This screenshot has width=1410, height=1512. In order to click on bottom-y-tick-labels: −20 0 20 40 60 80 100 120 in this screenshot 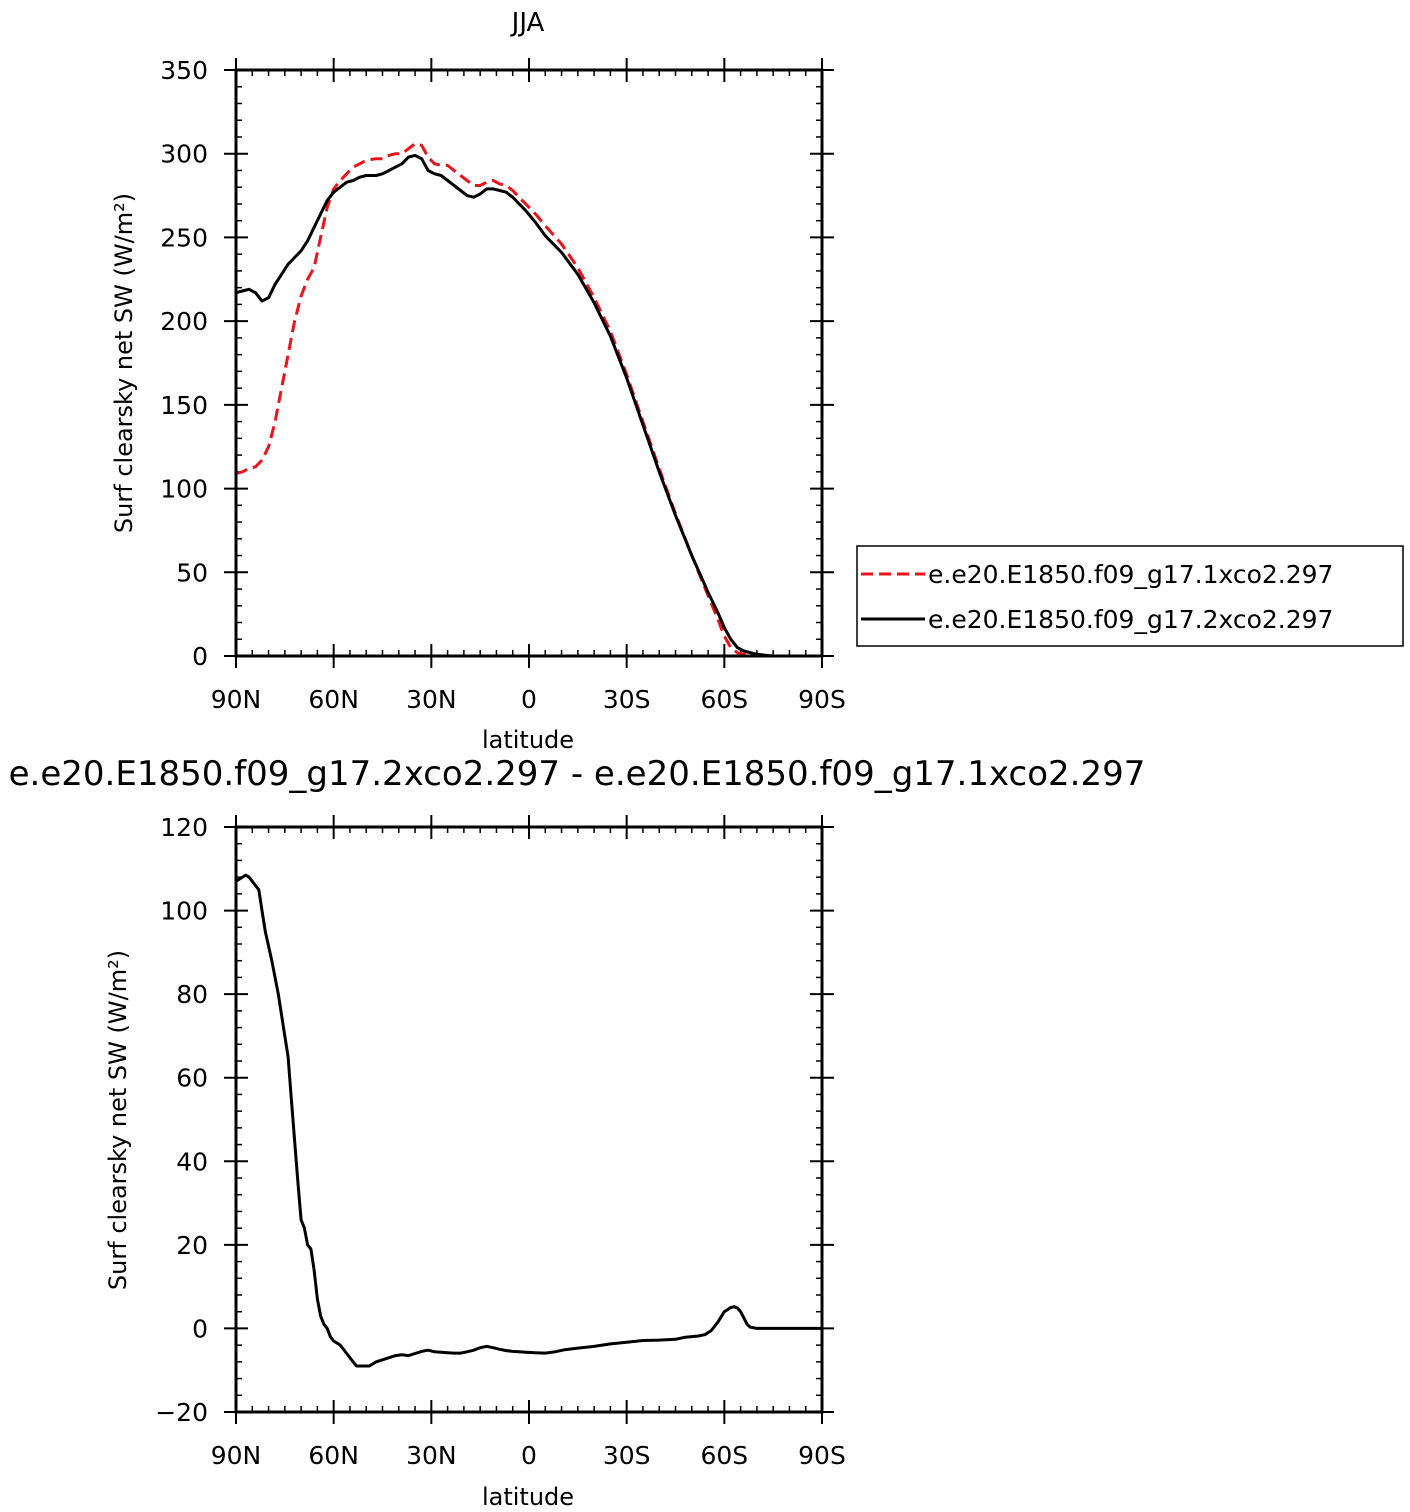, I will do `click(181, 1120)`.